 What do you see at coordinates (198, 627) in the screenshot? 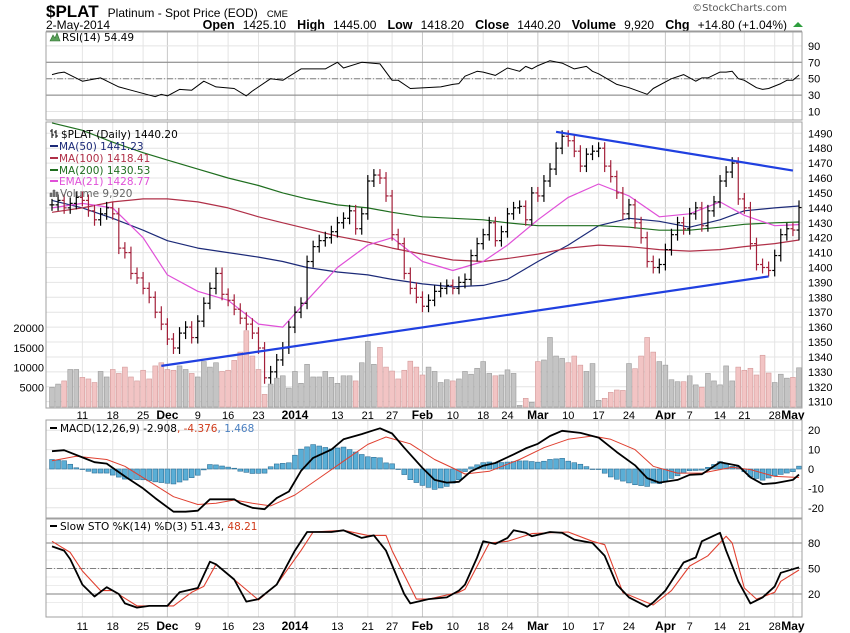
I see `date-axis-label: 9` at bounding box center [198, 627].